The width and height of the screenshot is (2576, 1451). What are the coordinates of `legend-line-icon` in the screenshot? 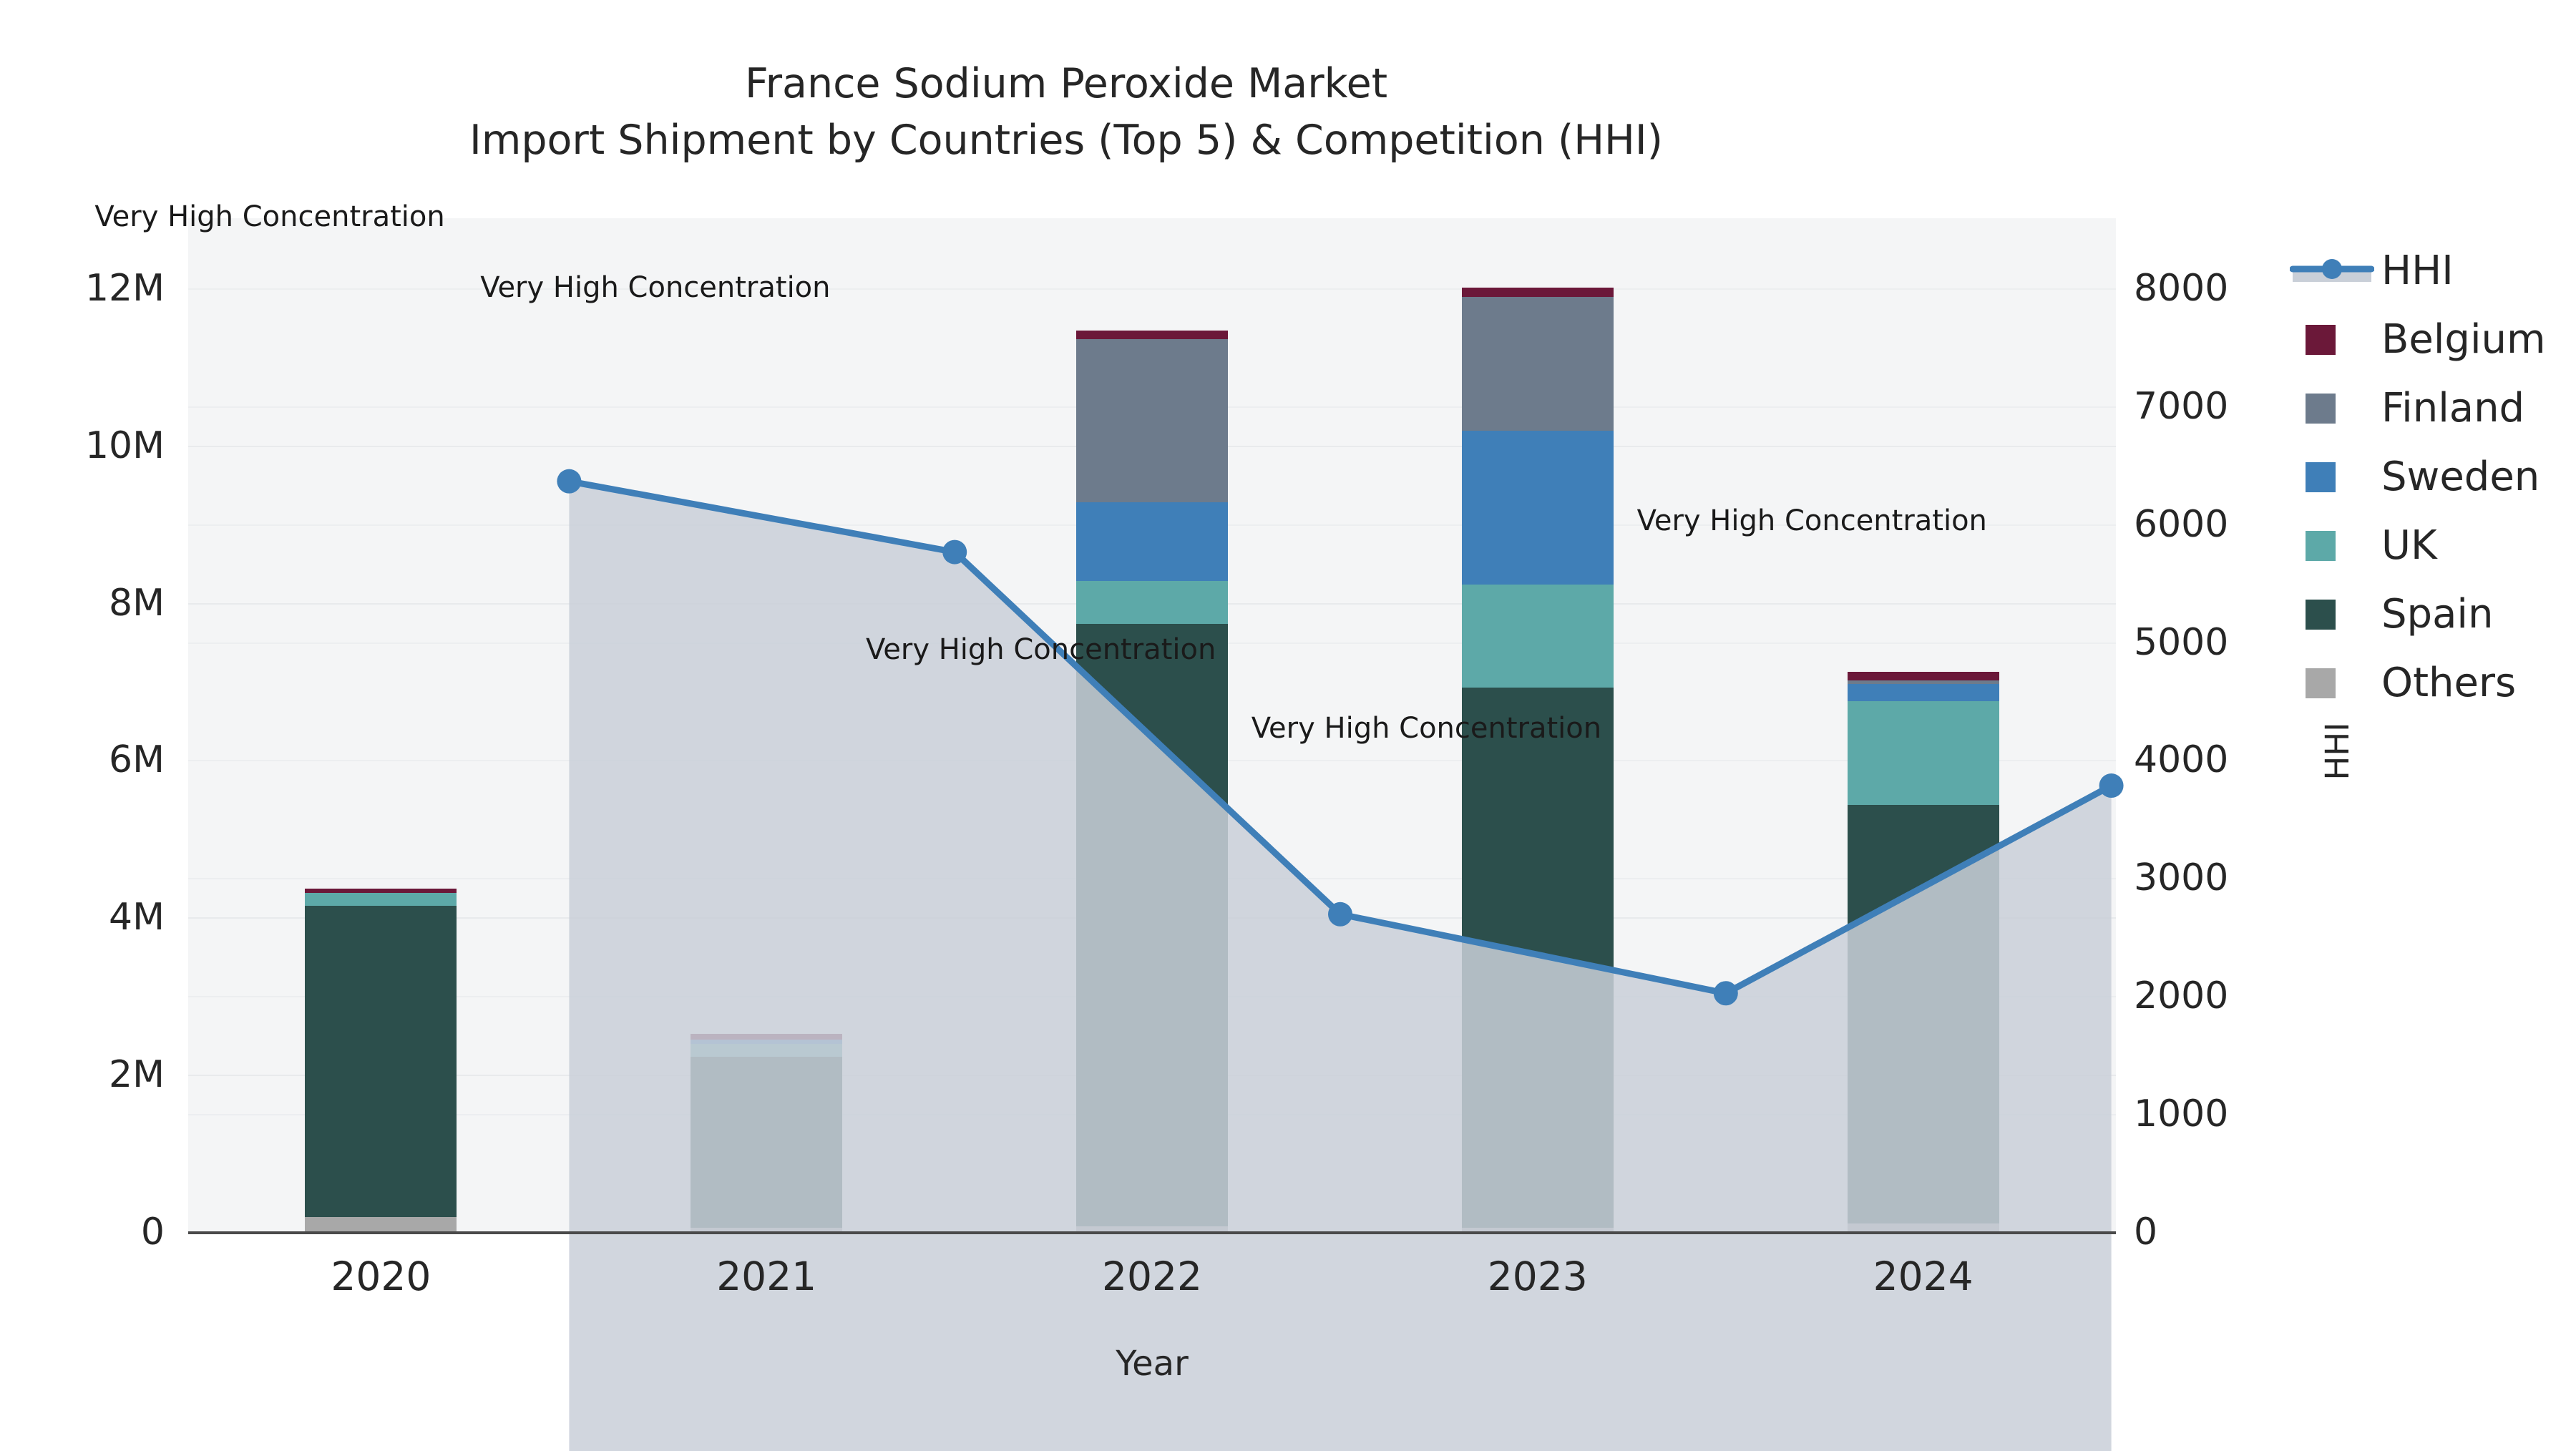 It's located at (2332, 271).